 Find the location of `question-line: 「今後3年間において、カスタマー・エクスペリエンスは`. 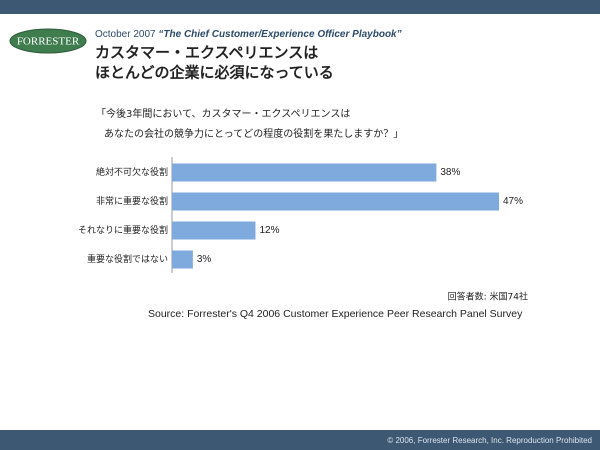

question-line: 「今後3年間において、カスタマー・エクスペリエンスは is located at coordinates (223, 113).